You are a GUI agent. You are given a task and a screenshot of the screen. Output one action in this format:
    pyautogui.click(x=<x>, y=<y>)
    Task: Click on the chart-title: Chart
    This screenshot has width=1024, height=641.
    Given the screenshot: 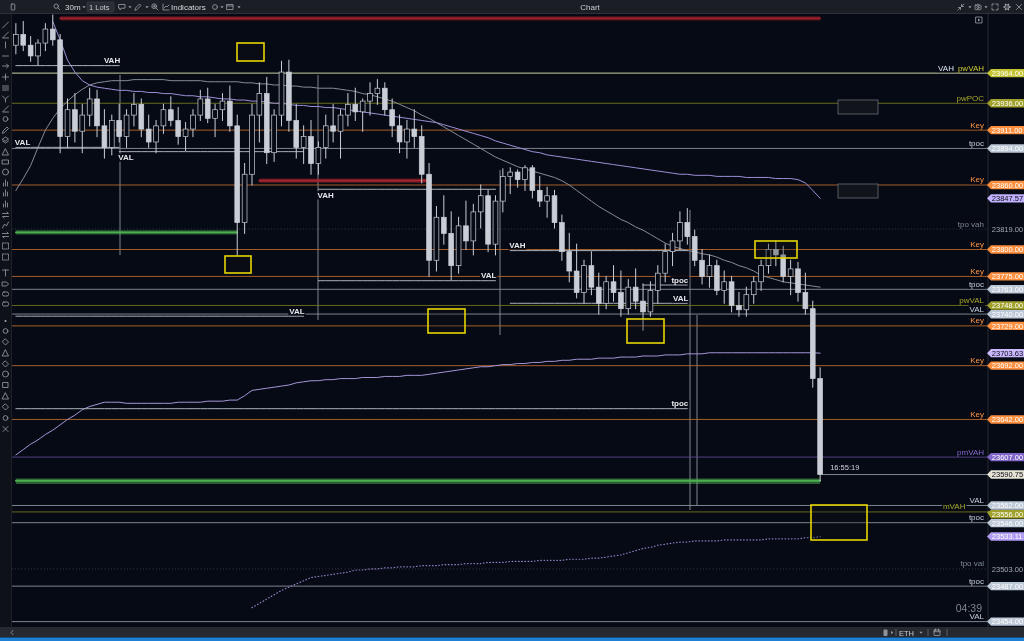 What is the action you would take?
    pyautogui.click(x=590, y=7)
    